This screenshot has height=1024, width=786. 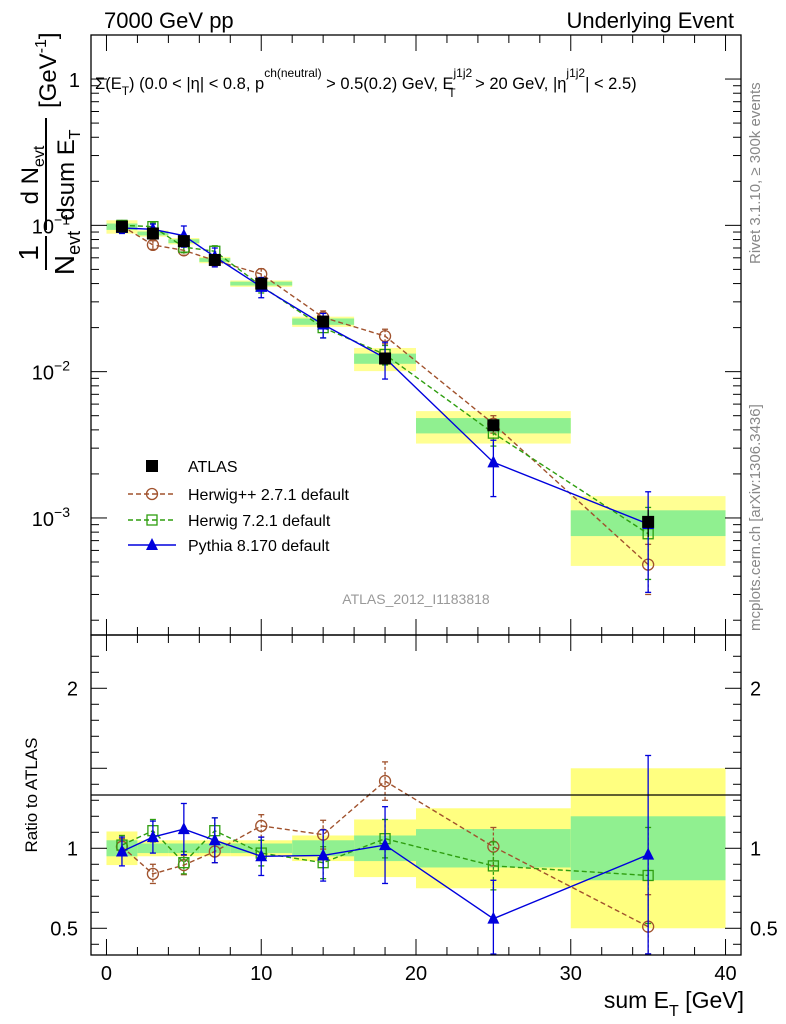 What do you see at coordinates (68, 174) in the screenshot?
I see `svg-text: dsum ET` at bounding box center [68, 174].